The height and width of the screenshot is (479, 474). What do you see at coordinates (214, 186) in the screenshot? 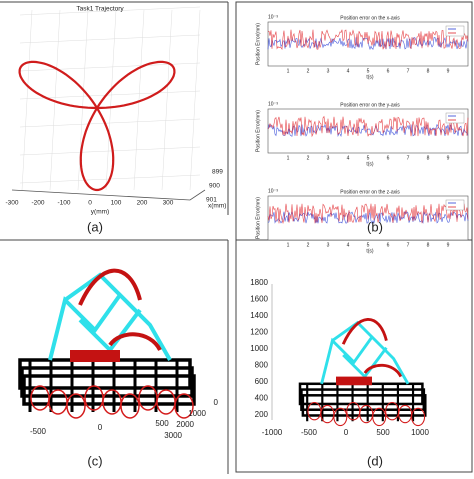
I see `x-tick-label: 900` at bounding box center [214, 186].